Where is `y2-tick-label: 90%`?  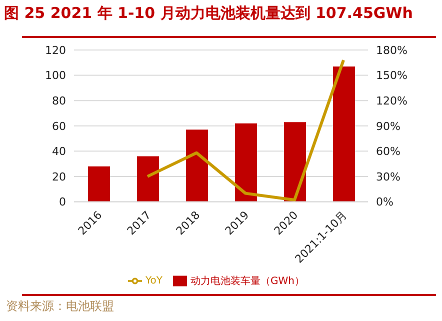 y2-tick-label: 90% is located at coordinates (388, 126).